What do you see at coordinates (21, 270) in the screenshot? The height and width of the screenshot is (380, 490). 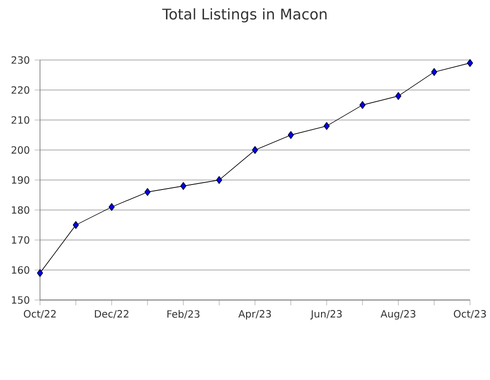 I see `y-tick-label: 160` at bounding box center [21, 270].